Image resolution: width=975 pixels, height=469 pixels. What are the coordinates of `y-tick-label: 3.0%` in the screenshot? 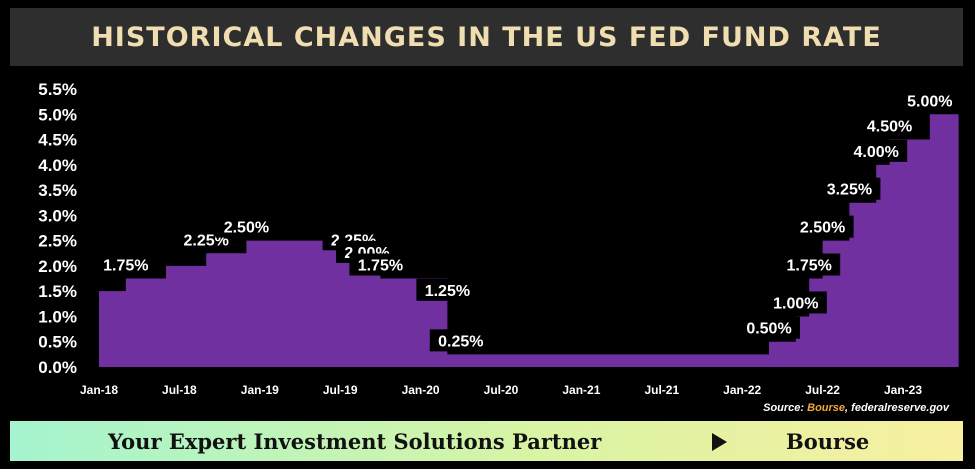 It's located at (57, 215).